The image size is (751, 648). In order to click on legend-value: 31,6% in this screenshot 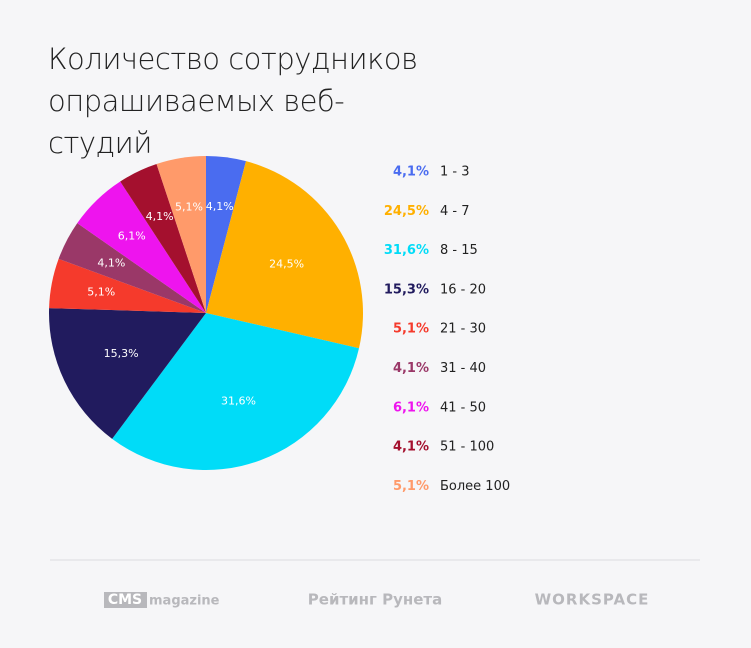, I will do `click(406, 250)`.